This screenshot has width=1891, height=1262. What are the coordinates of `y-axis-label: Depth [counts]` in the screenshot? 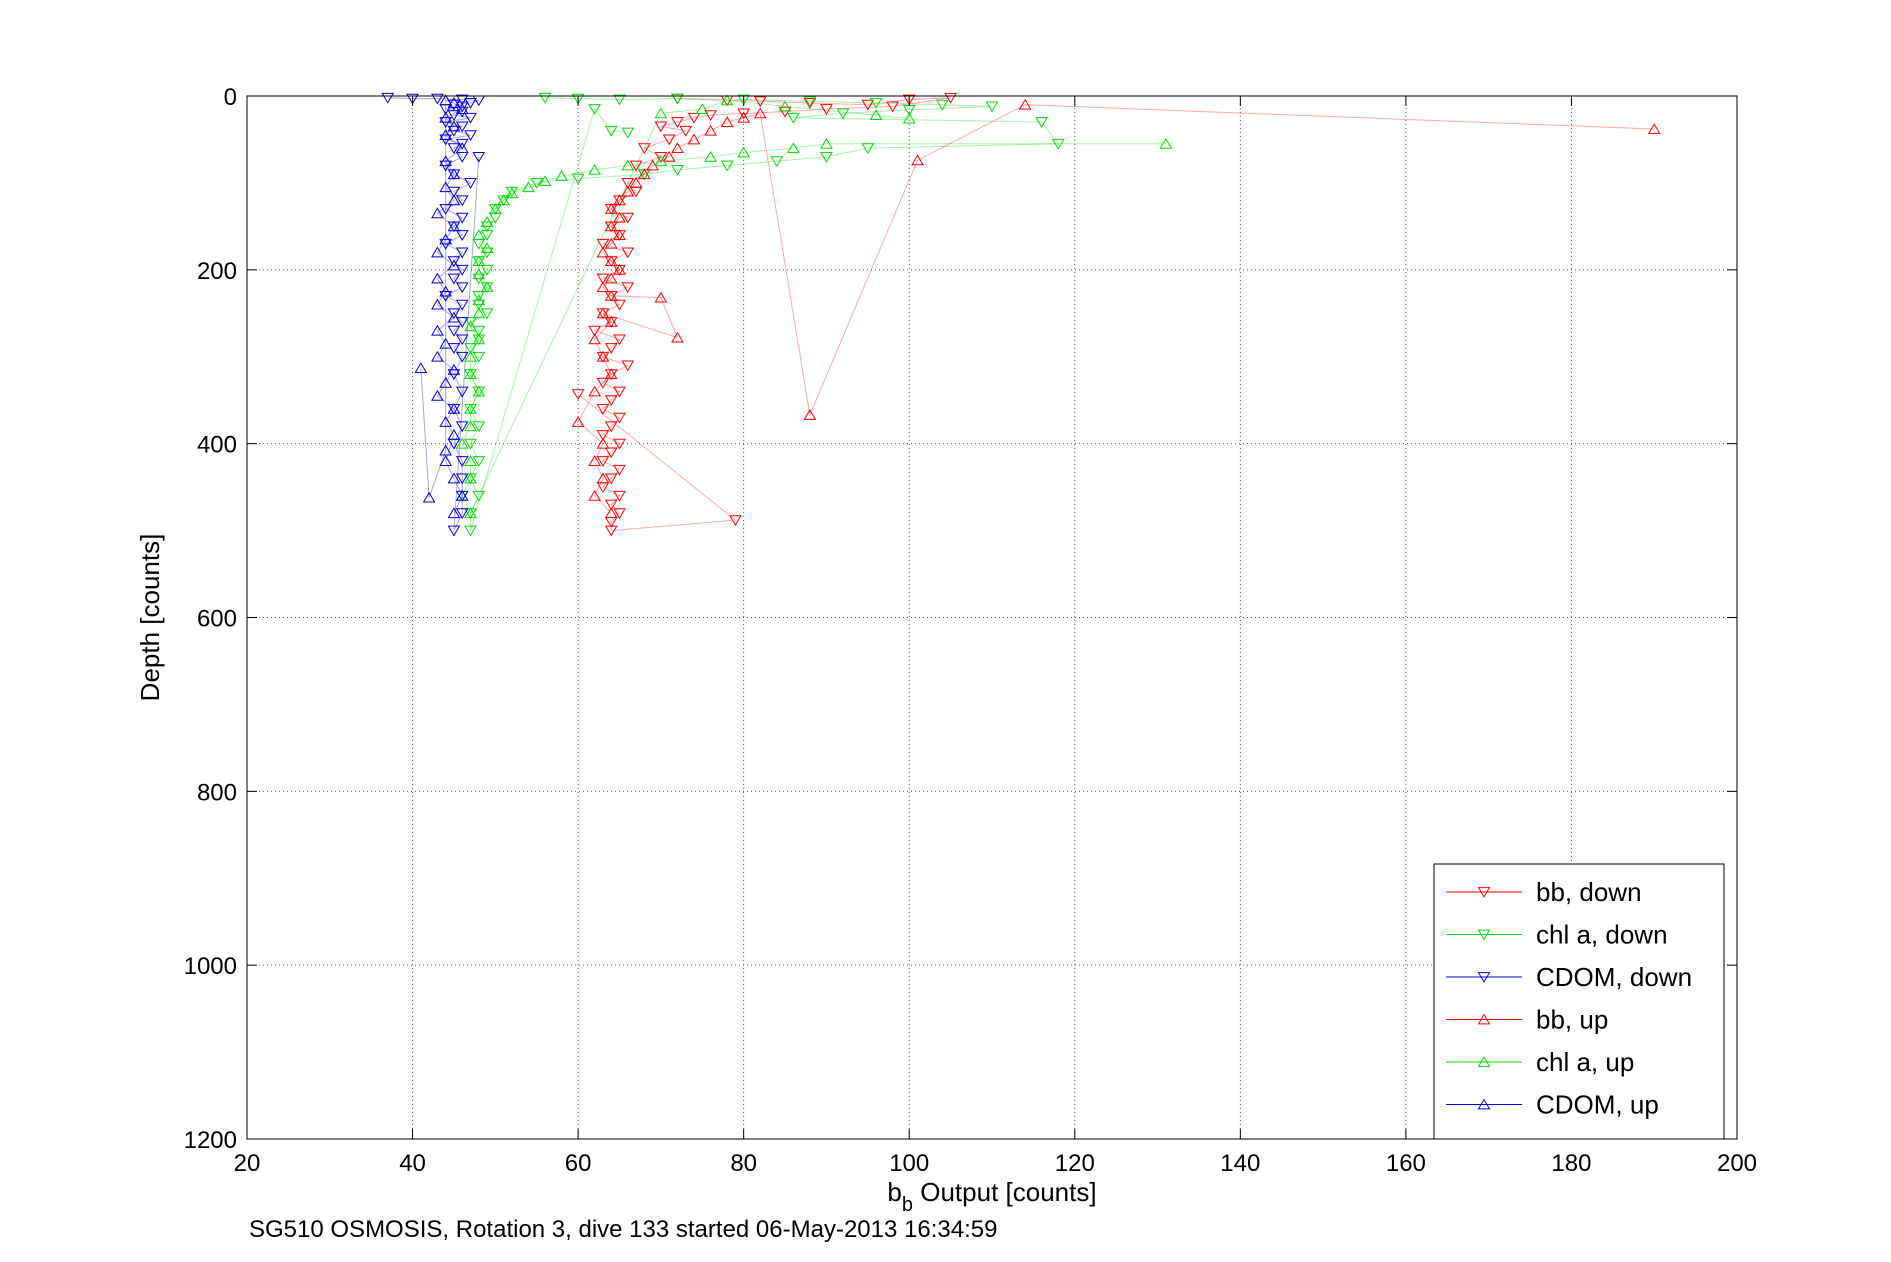 It's located at (150, 618).